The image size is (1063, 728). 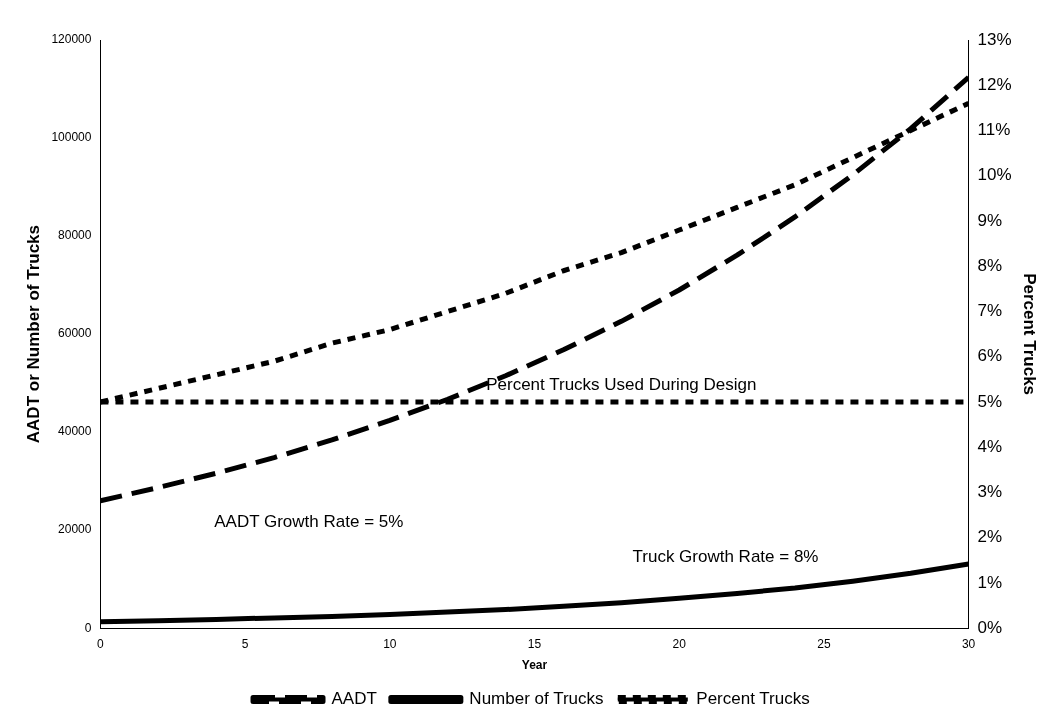 What do you see at coordinates (71, 137) in the screenshot?
I see `y-tick-label: 100000` at bounding box center [71, 137].